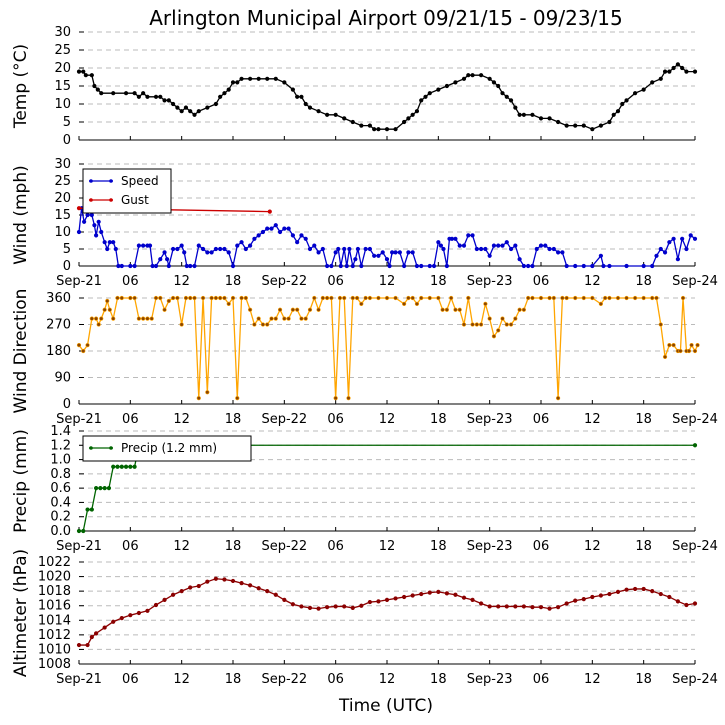  What do you see at coordinates (67, 249) in the screenshot?
I see `y-tick-label: 5` at bounding box center [67, 249].